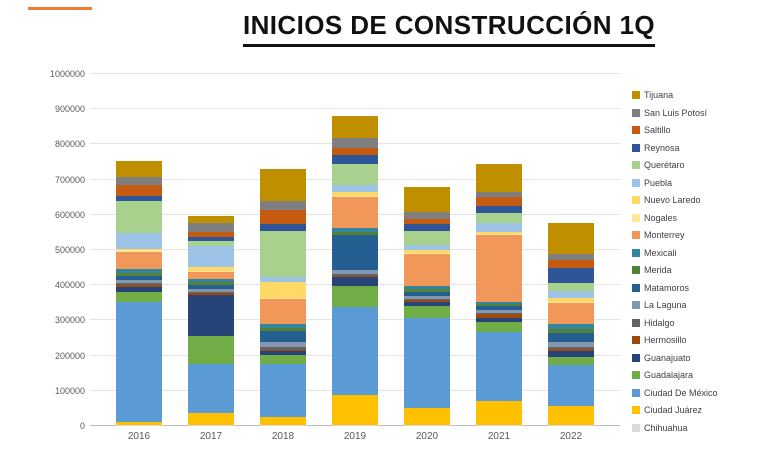 The height and width of the screenshot is (463, 768). I want to click on legend-label: Querétaro, so click(664, 165).